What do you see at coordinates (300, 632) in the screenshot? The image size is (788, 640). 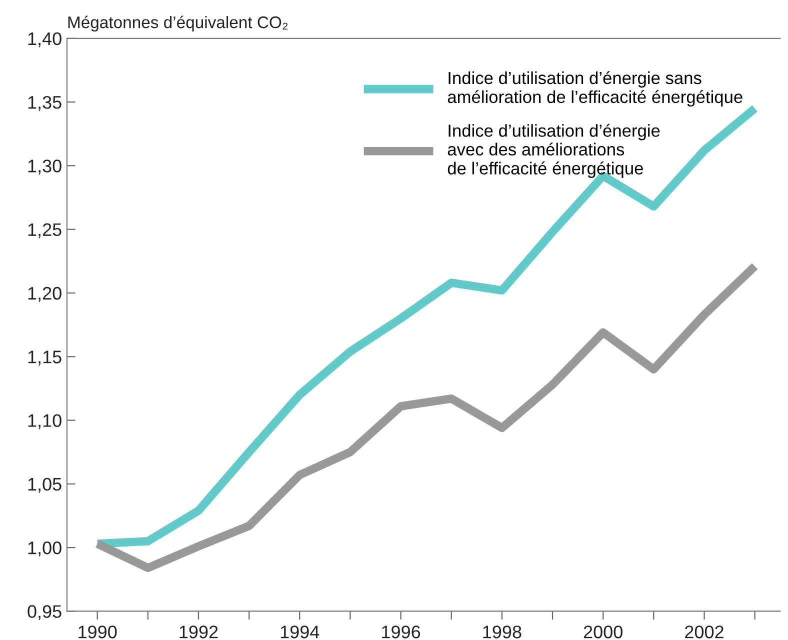 I see `x-tick-label: 1994` at bounding box center [300, 632].